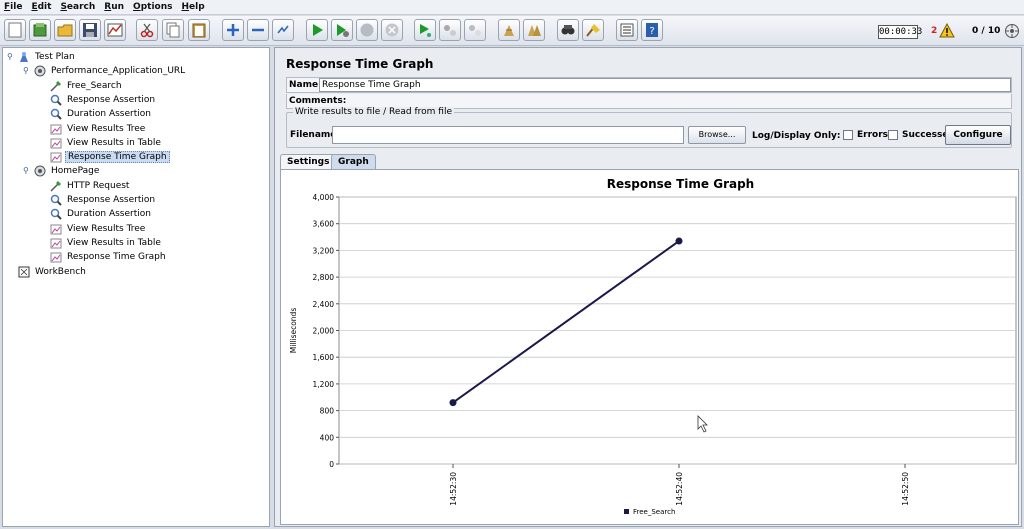  Describe the element at coordinates (98, 185) in the screenshot. I see `tree-node-label: HTTP Request` at that location.